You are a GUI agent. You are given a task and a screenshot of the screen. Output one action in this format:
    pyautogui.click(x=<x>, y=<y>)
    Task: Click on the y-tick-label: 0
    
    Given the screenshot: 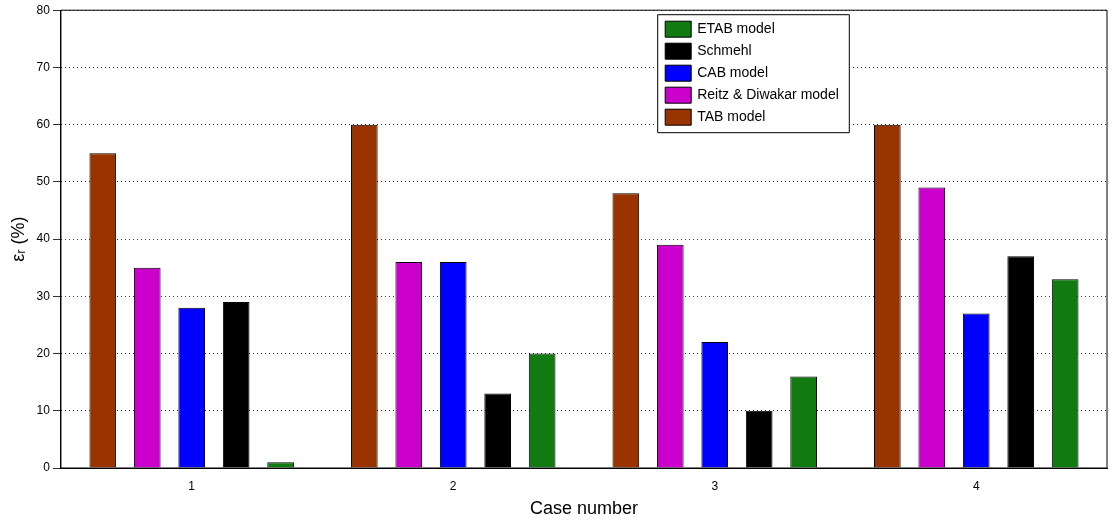 What is the action you would take?
    pyautogui.click(x=47, y=467)
    